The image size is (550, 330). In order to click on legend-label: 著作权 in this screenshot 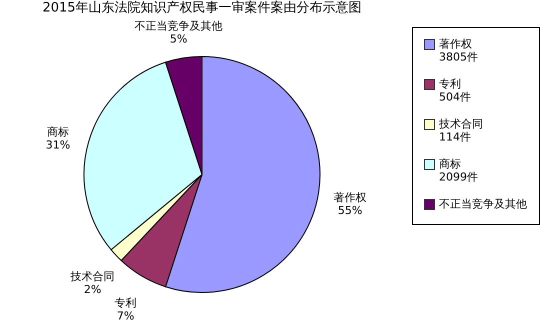, I will do `click(455, 44)`.